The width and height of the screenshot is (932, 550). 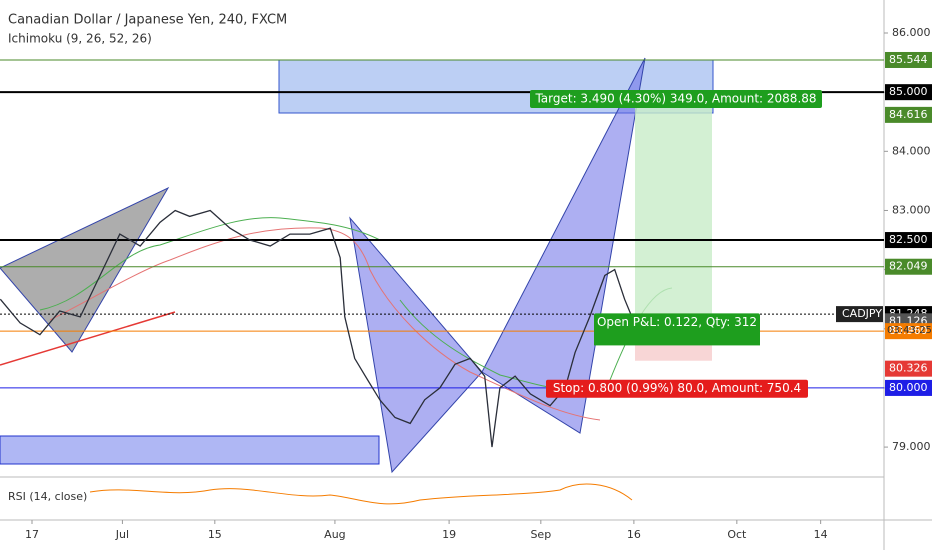 I want to click on pnl-label: Open P&L: 0.122, Qty: 312, so click(x=677, y=322).